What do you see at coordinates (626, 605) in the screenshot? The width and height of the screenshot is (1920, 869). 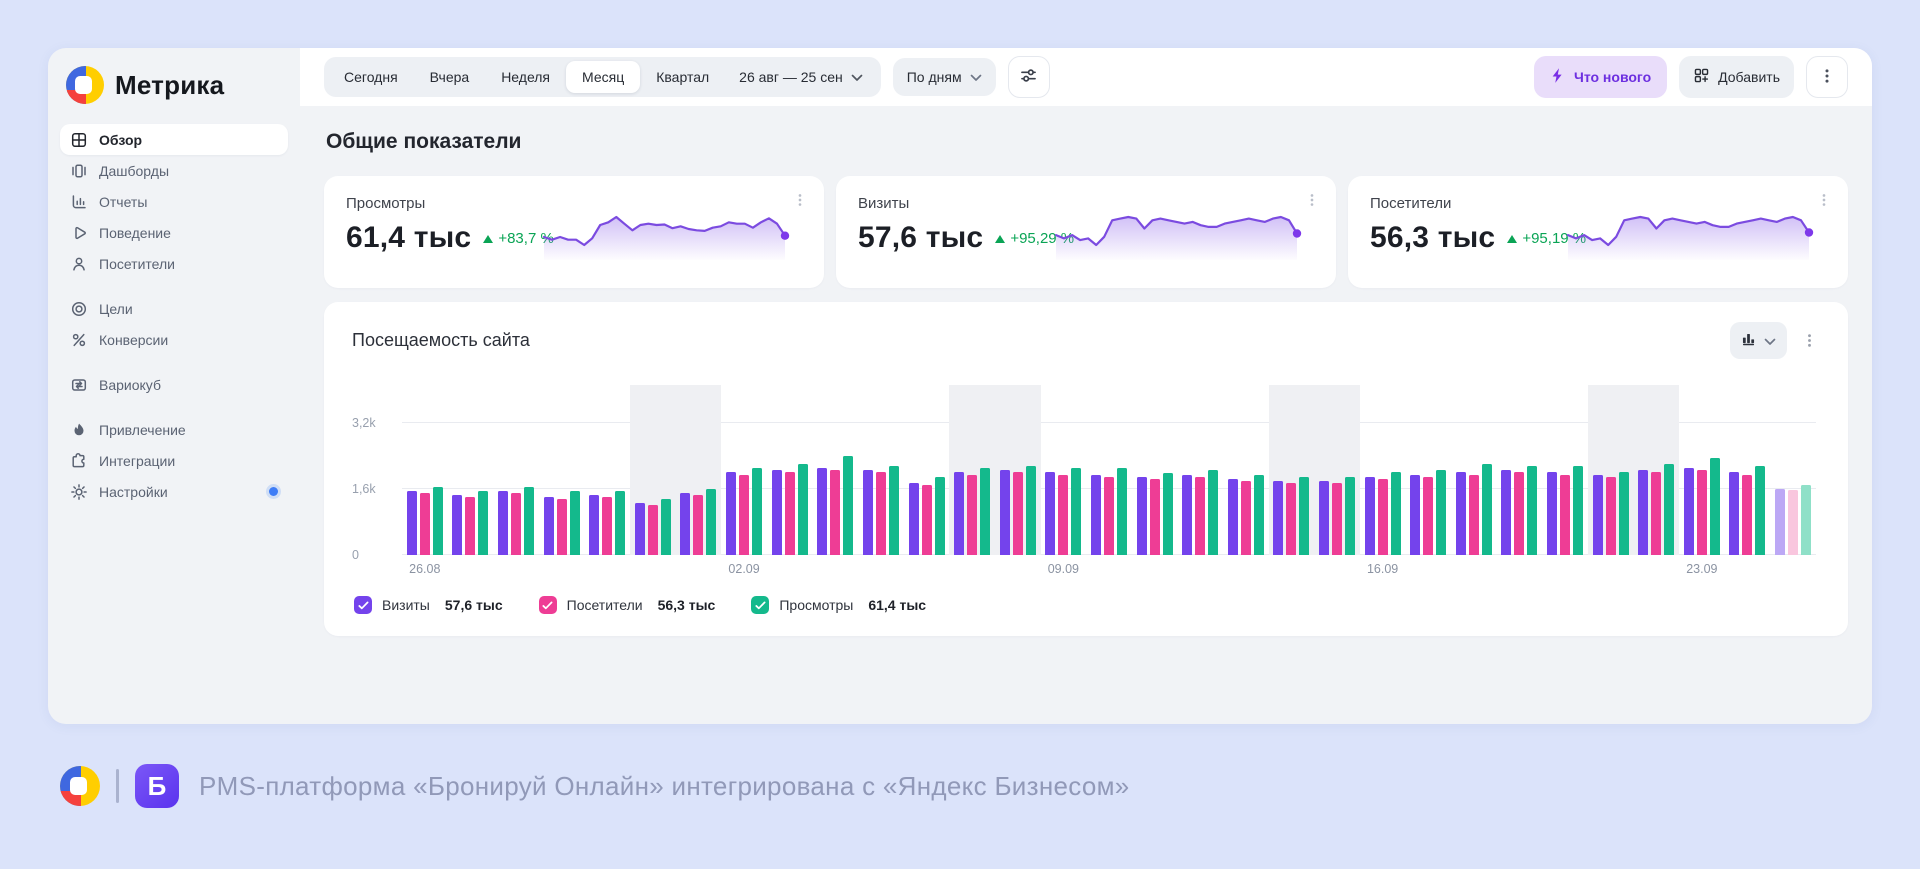 I see `legend-item-visitors: Посетители 56,3 тыс` at bounding box center [626, 605].